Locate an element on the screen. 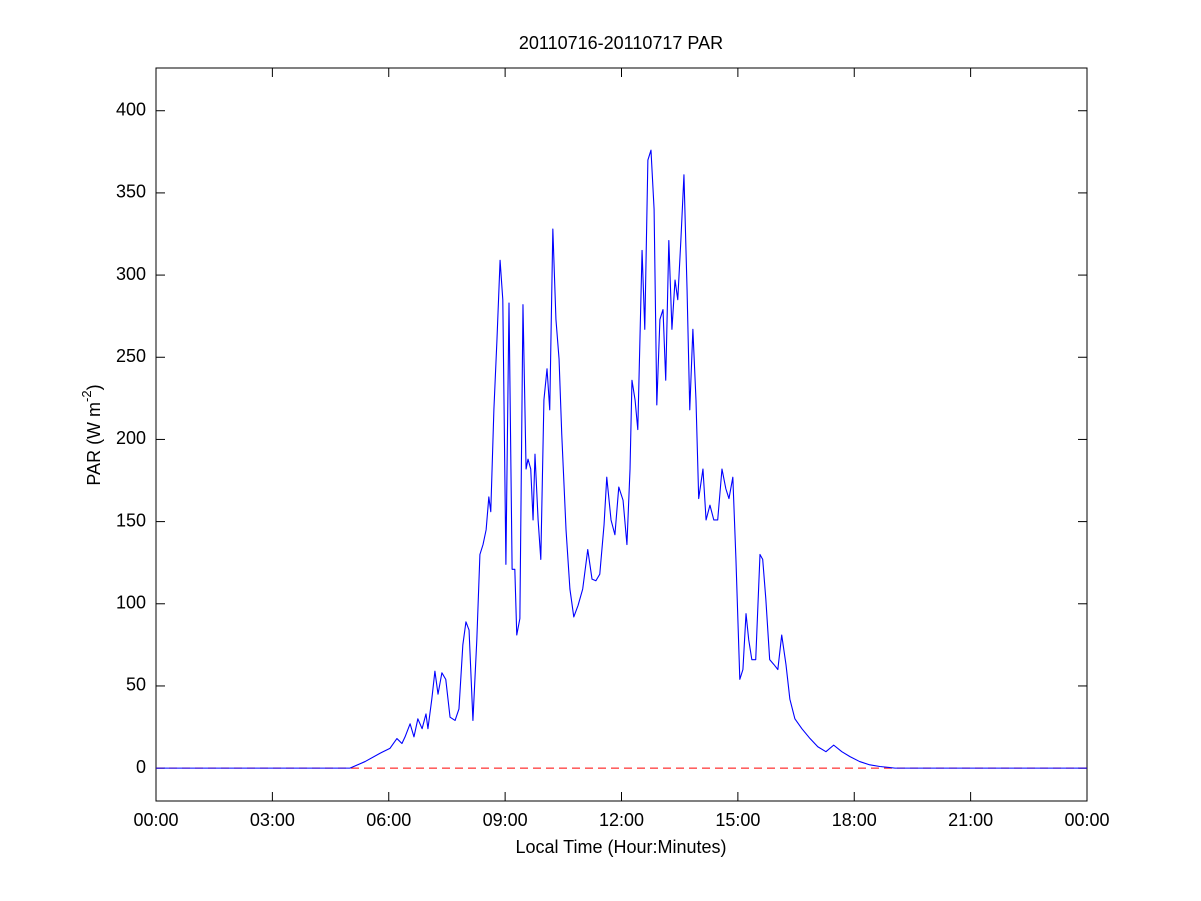  x-tick-label: 15:00 is located at coordinates (737, 820).